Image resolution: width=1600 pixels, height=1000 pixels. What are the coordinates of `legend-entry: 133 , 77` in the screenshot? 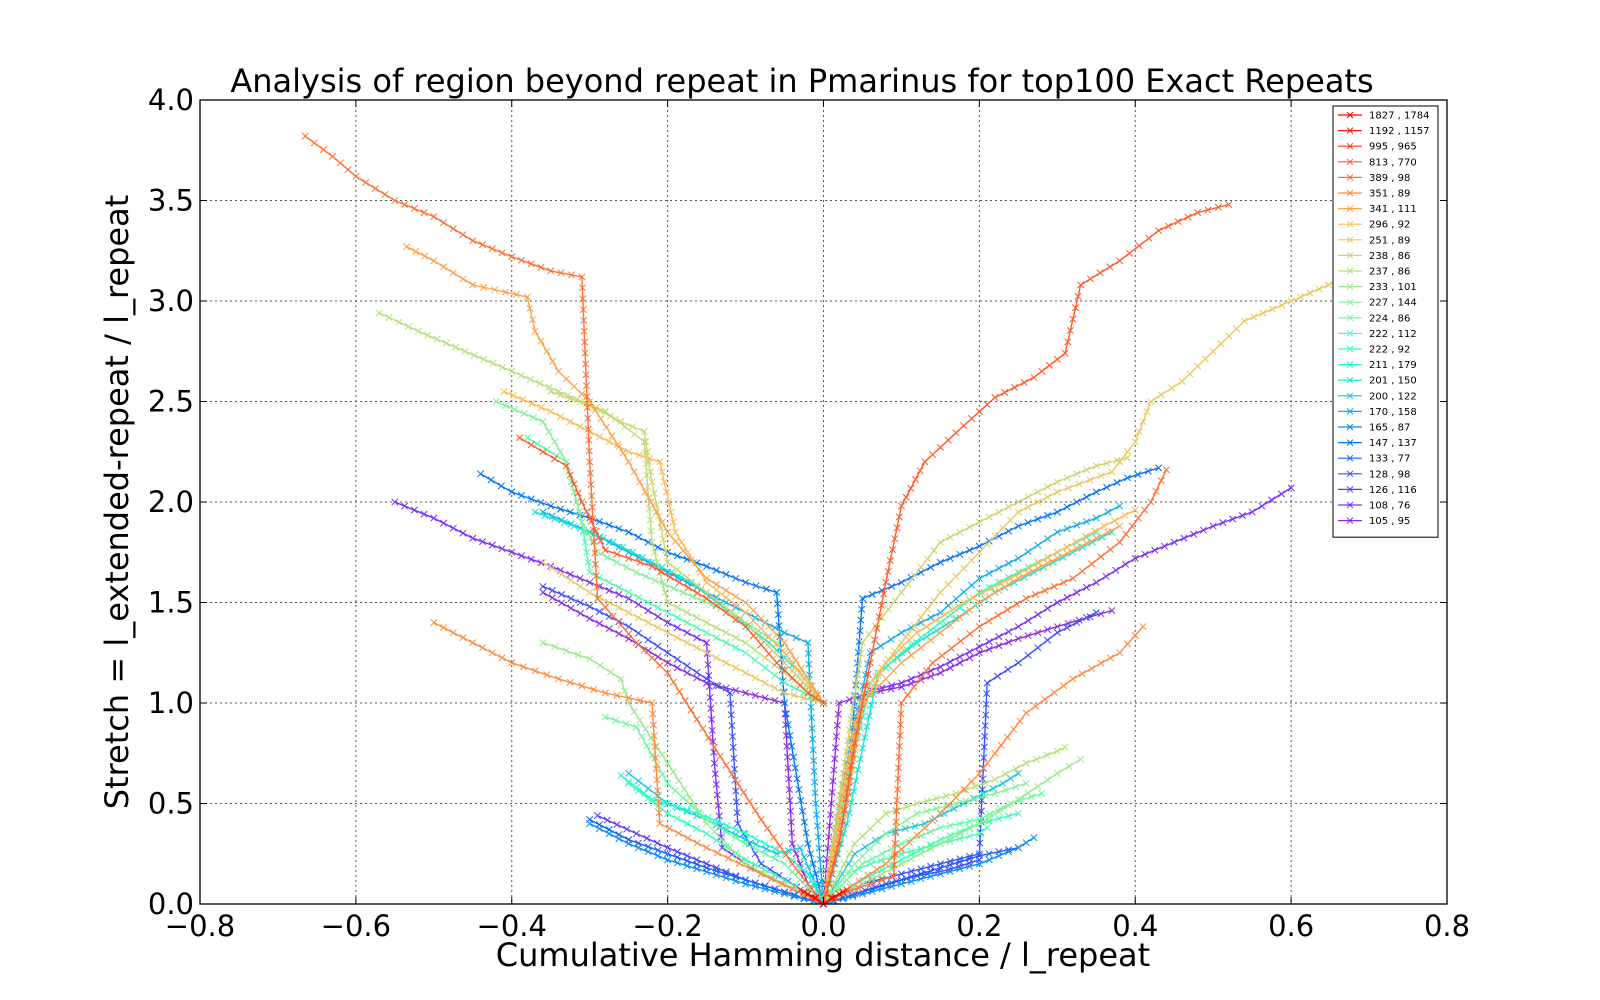 It's located at (1374, 459).